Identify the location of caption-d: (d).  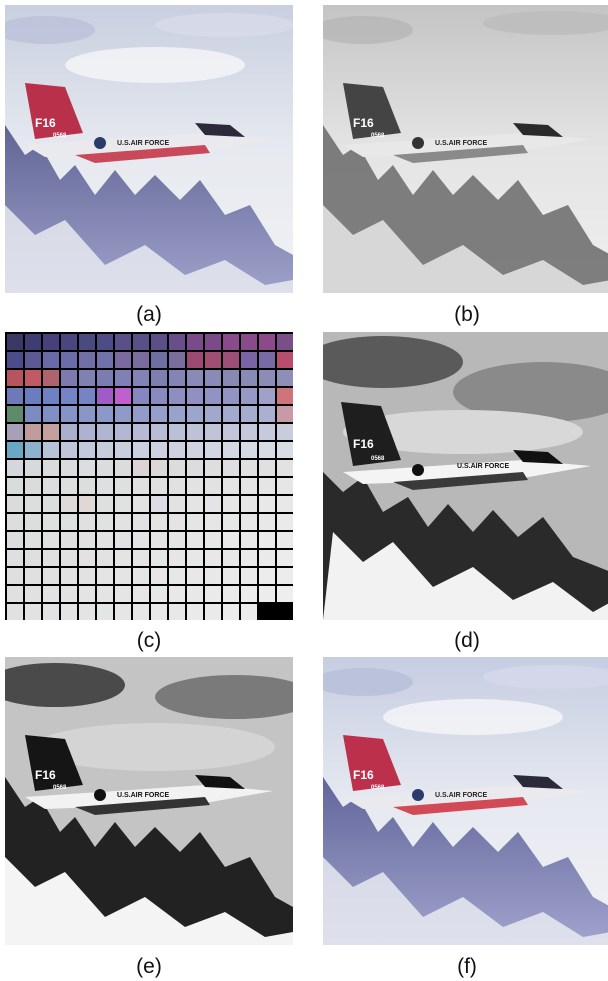
(467, 640).